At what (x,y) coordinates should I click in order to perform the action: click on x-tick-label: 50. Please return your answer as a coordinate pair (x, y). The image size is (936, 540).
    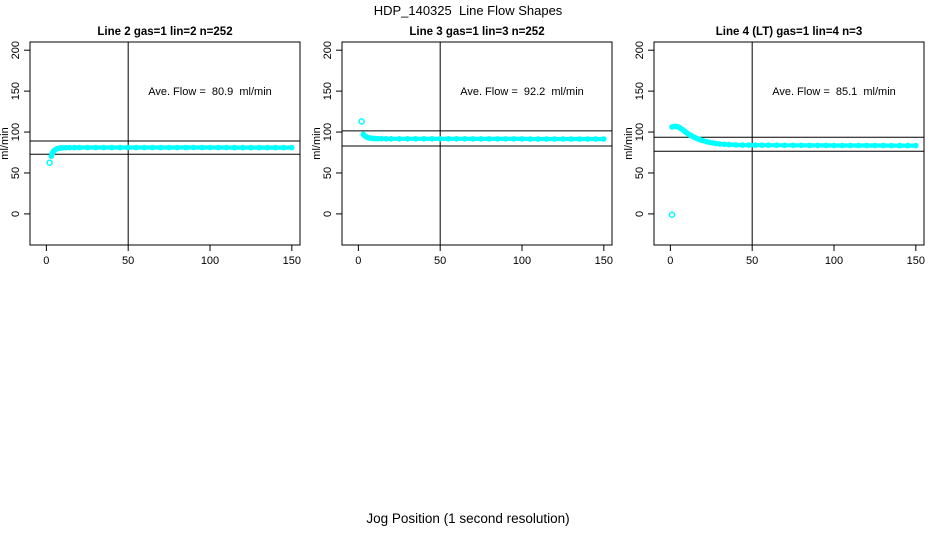
    Looking at the image, I should click on (440, 261).